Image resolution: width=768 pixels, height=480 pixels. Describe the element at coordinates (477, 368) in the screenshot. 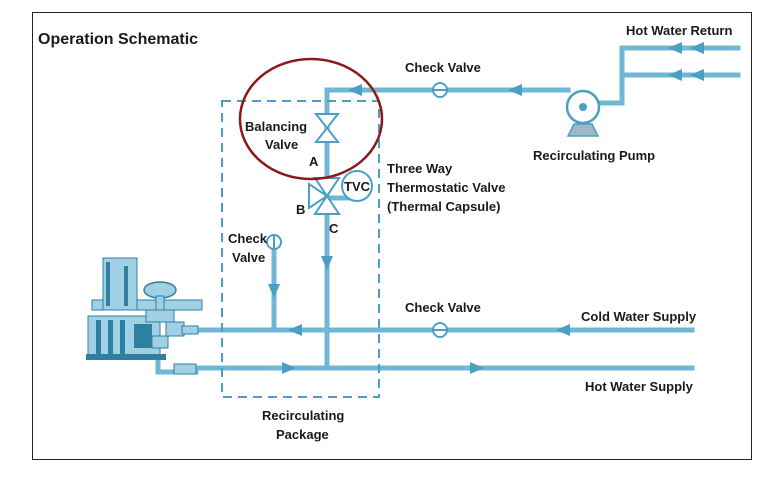

I see `arrow-hot-right` at that location.